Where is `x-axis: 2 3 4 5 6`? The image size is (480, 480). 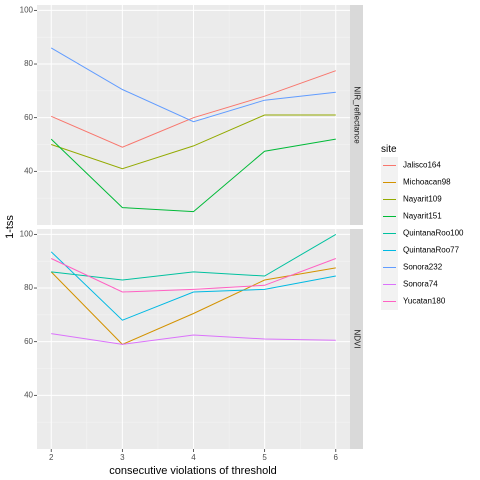 x-axis: 2 3 4 5 6 is located at coordinates (194, 457).